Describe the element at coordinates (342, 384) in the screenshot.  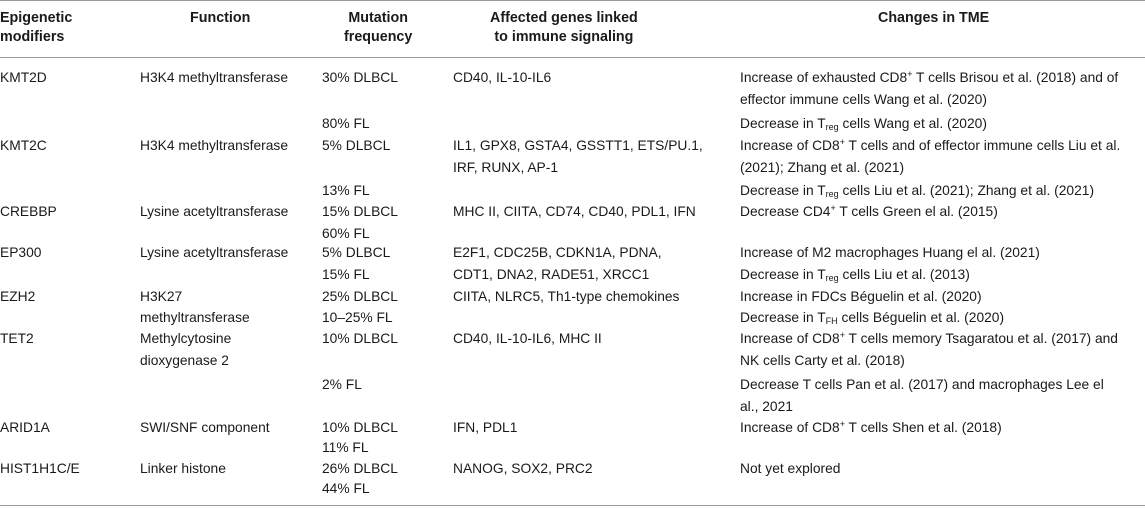
I see `row-tet2-freq-fl: 2% FL` at that location.